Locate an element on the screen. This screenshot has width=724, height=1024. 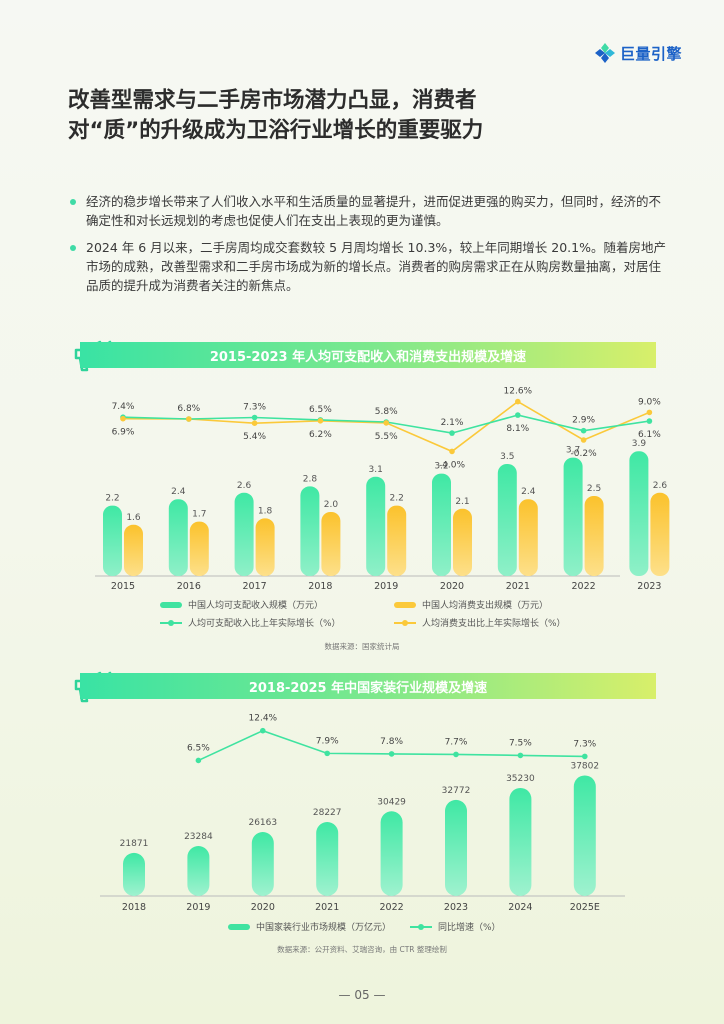
legend-item-growth-line: 同比增速（%） is located at coordinates (455, 926).